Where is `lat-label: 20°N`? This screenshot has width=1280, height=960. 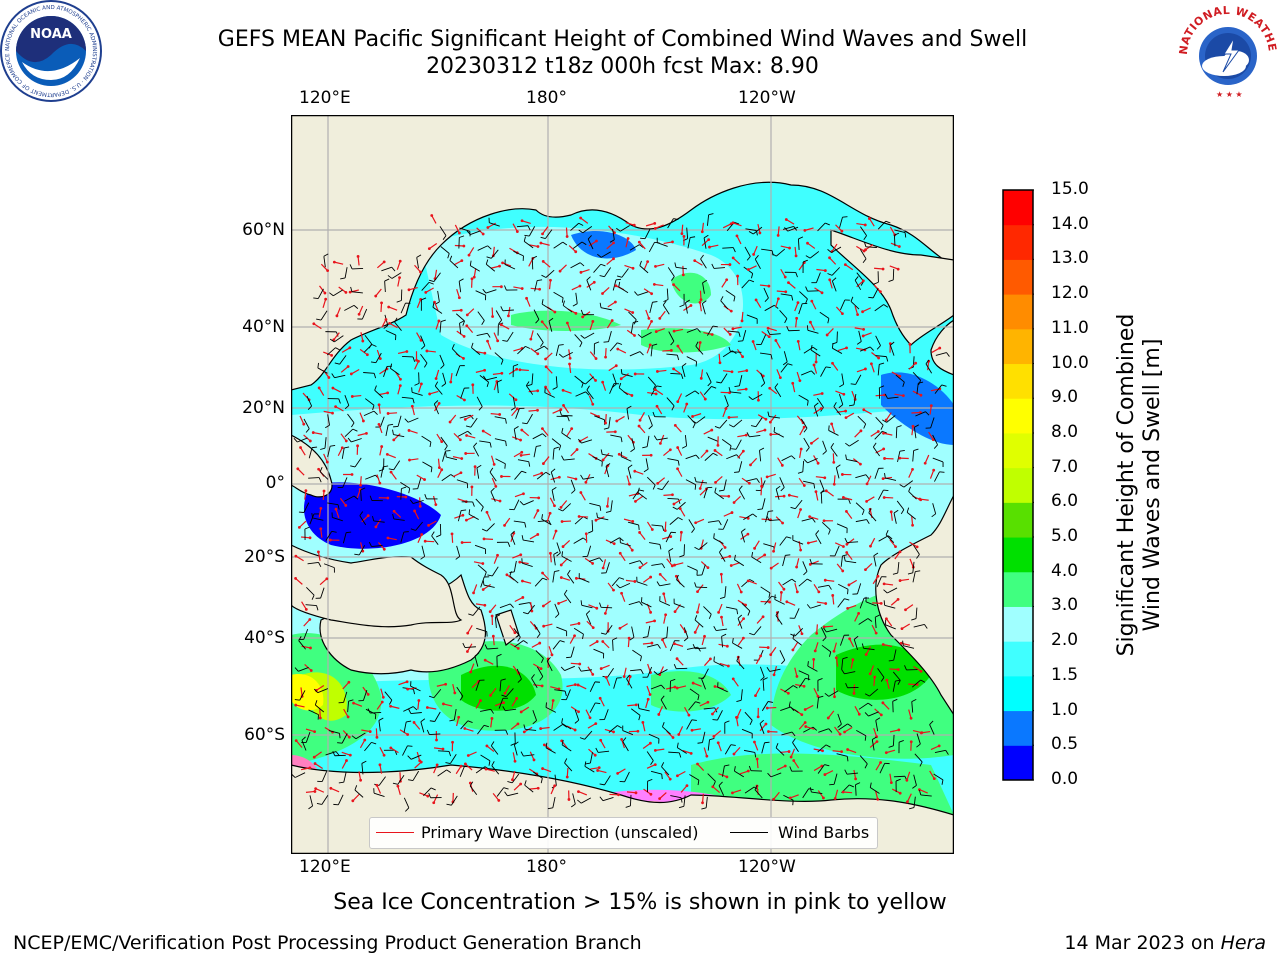 lat-label: 20°N is located at coordinates (263, 408).